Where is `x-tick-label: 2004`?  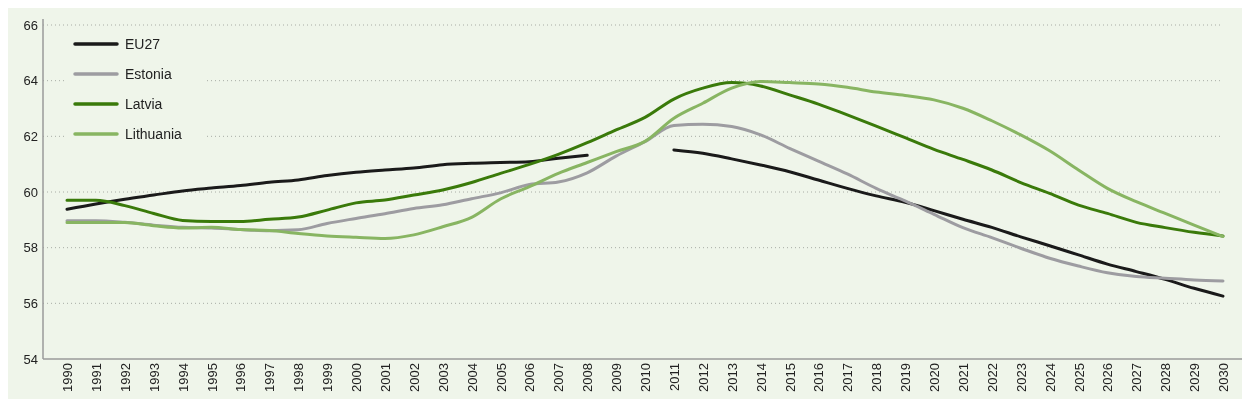 x-tick-label: 2004 is located at coordinates (472, 377).